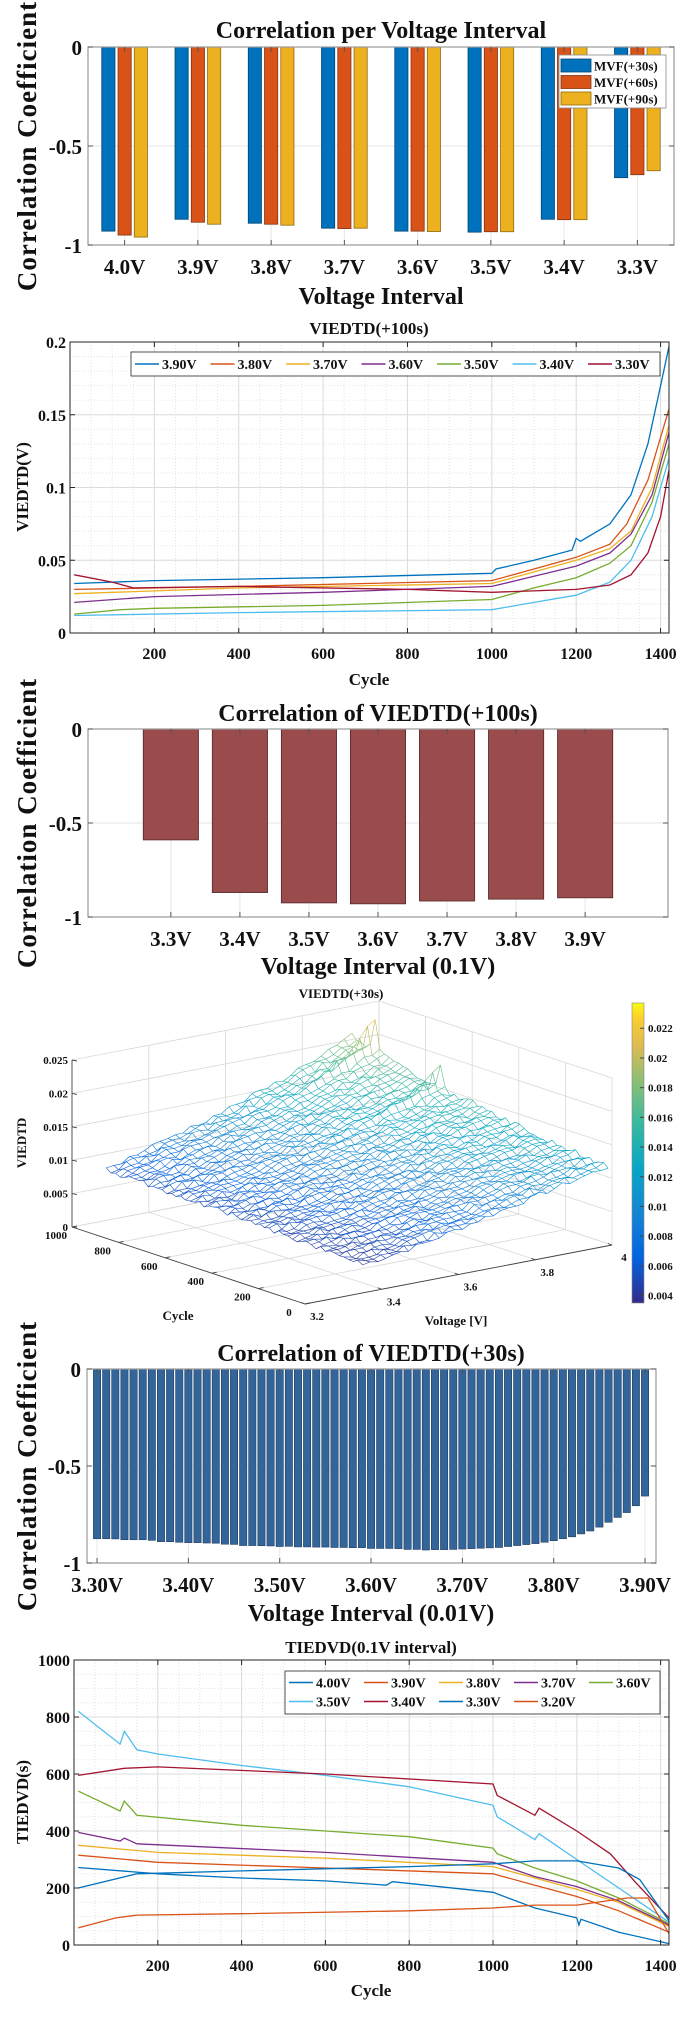 The height and width of the screenshot is (2017, 685). What do you see at coordinates (74, 1127) in the screenshot?
I see `z-tick` at bounding box center [74, 1127].